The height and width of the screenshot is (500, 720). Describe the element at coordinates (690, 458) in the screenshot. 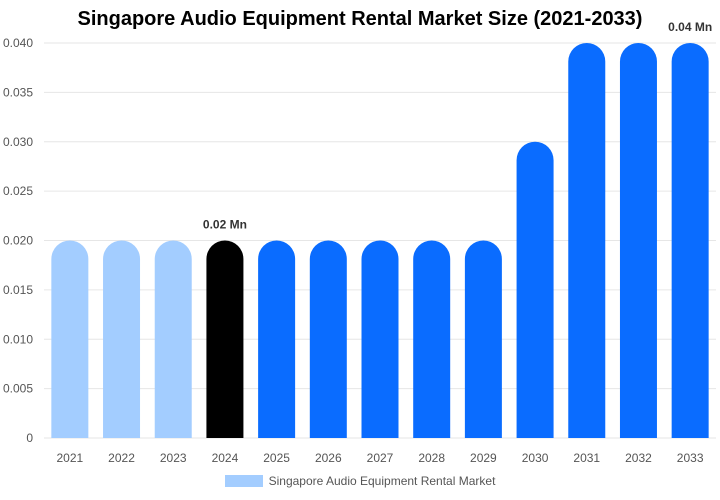

I see `x-tick-label: 2033` at that location.